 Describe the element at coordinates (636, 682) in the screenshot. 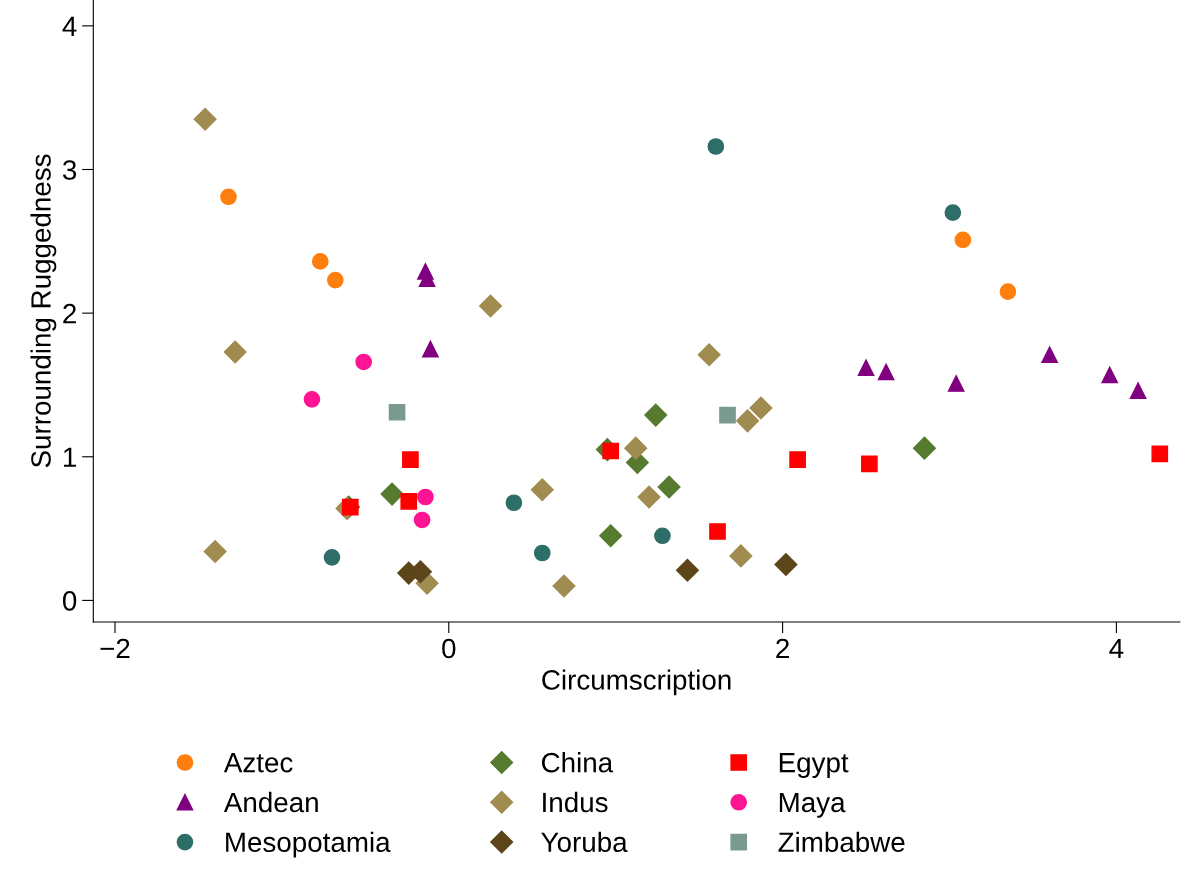

I see `x-axis-title: Circumscription` at that location.